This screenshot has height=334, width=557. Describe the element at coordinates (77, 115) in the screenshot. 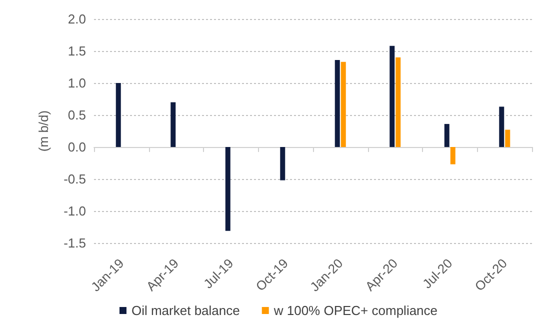

I see `y-tick-label: 0.5` at that location.